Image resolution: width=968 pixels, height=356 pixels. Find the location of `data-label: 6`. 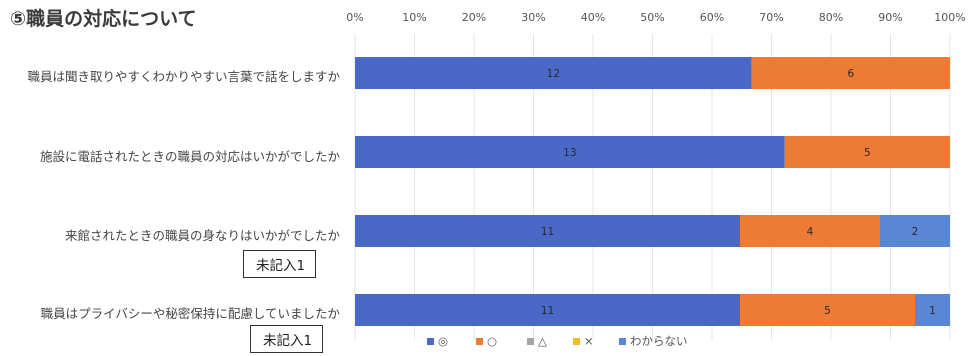

data-label: 6 is located at coordinates (850, 74).